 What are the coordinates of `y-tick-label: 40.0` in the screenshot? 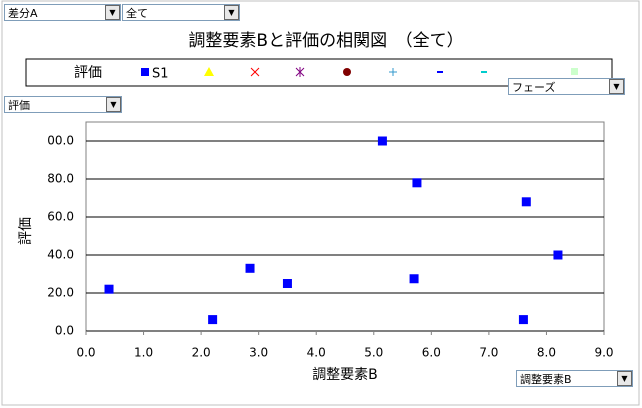 It's located at (60, 255).